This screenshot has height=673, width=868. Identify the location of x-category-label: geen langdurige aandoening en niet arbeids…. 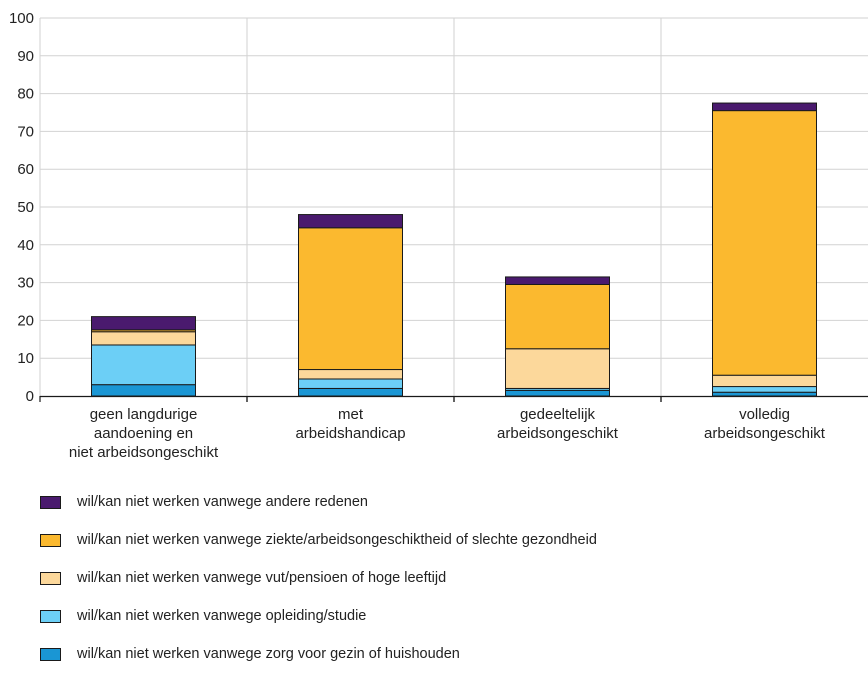
(144, 433).